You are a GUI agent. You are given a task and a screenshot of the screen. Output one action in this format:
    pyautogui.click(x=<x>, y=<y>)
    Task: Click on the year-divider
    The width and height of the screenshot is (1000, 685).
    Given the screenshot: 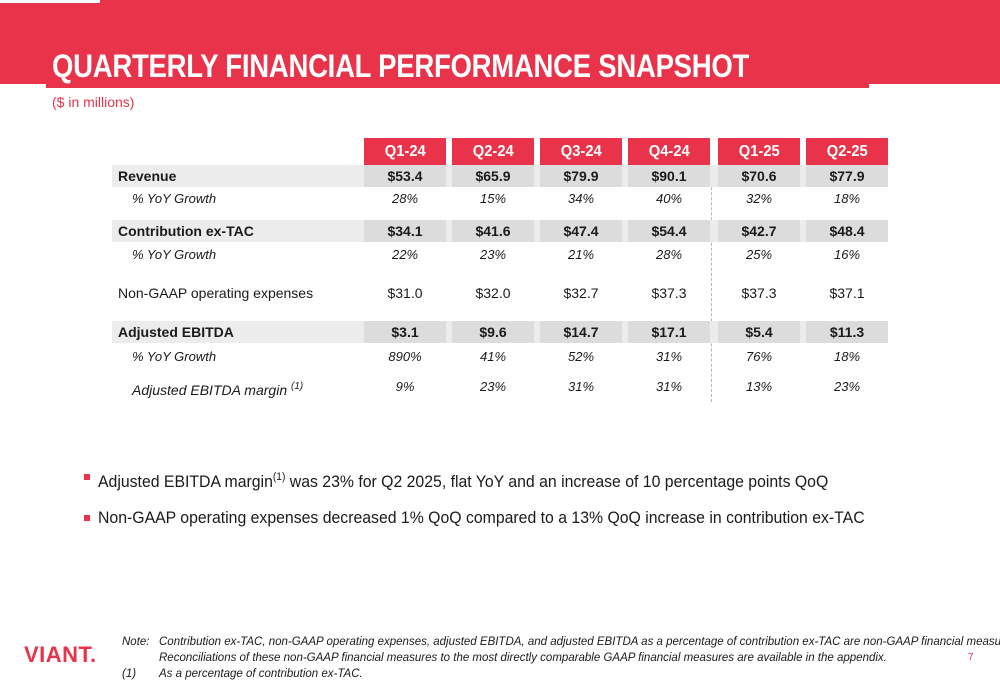 What is the action you would take?
    pyautogui.click(x=711, y=287)
    